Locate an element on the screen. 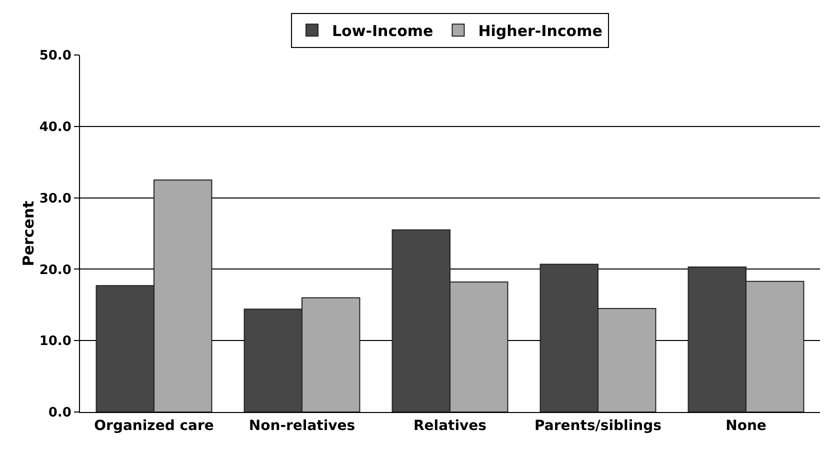  y-tick-label: 50.0 is located at coordinates (55, 56).